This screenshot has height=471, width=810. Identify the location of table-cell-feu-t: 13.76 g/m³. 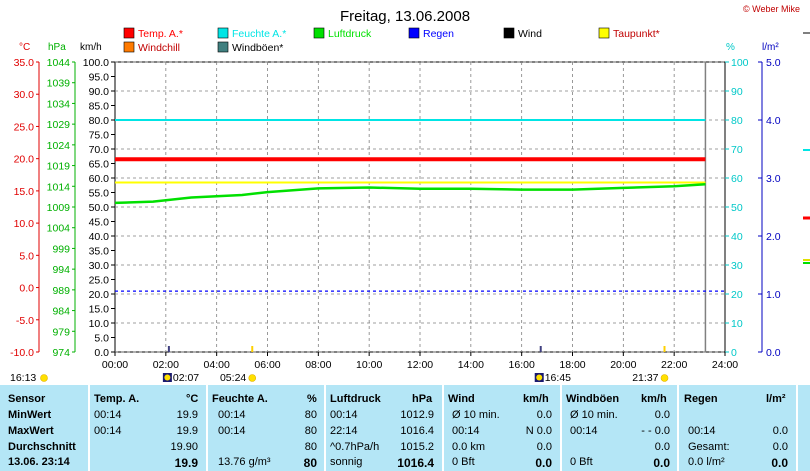
(244, 462).